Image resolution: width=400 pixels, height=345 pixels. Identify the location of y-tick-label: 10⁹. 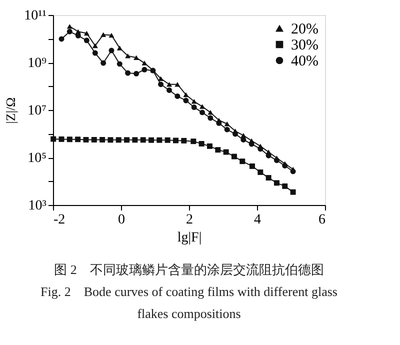
(37, 63).